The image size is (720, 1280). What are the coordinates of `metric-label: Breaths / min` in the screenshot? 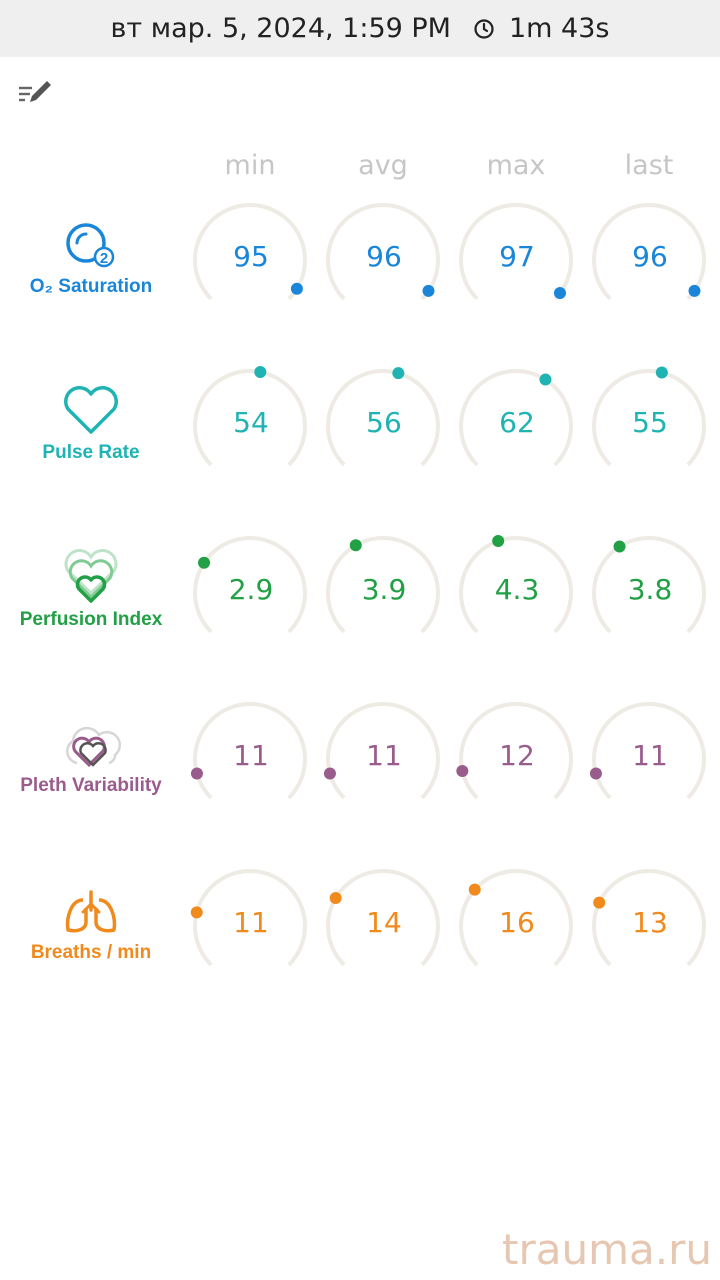 It's located at (91, 929).